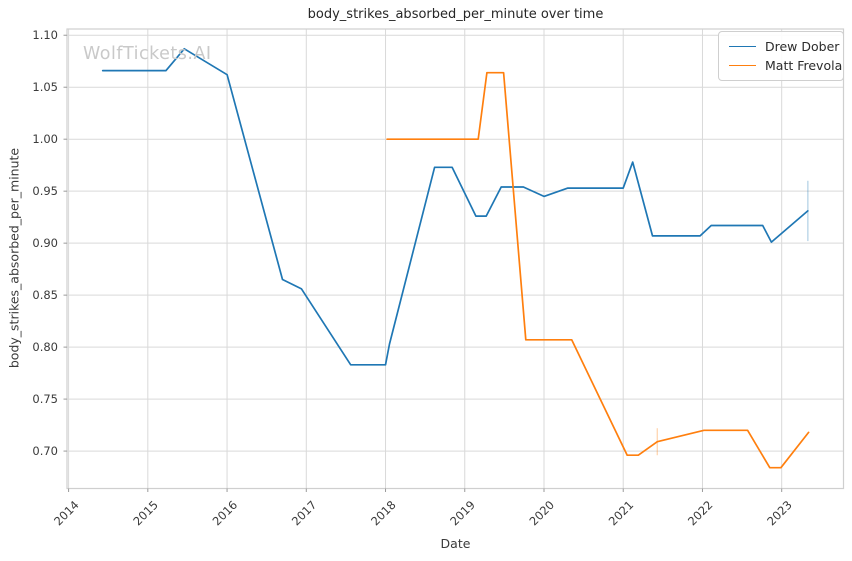 This screenshot has width=852, height=561. What do you see at coordinates (45, 399) in the screenshot?
I see `y-tick-label-0.75: 0.75` at bounding box center [45, 399].